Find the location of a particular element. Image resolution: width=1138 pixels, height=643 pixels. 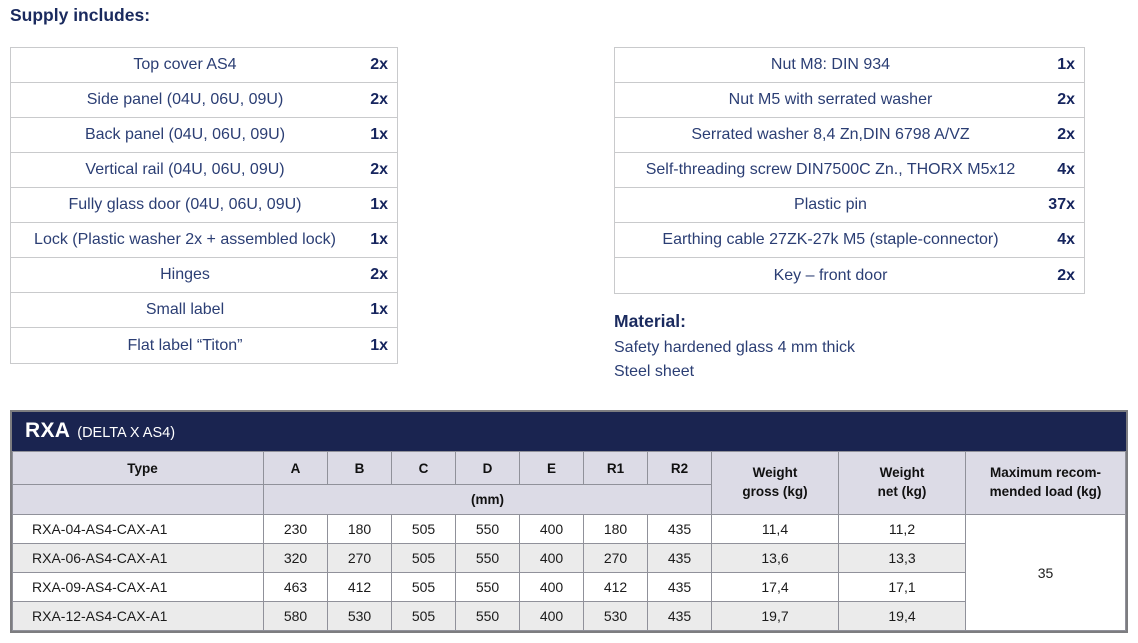

col-header-weight-net: Weight net (kg) is located at coordinates (902, 483).